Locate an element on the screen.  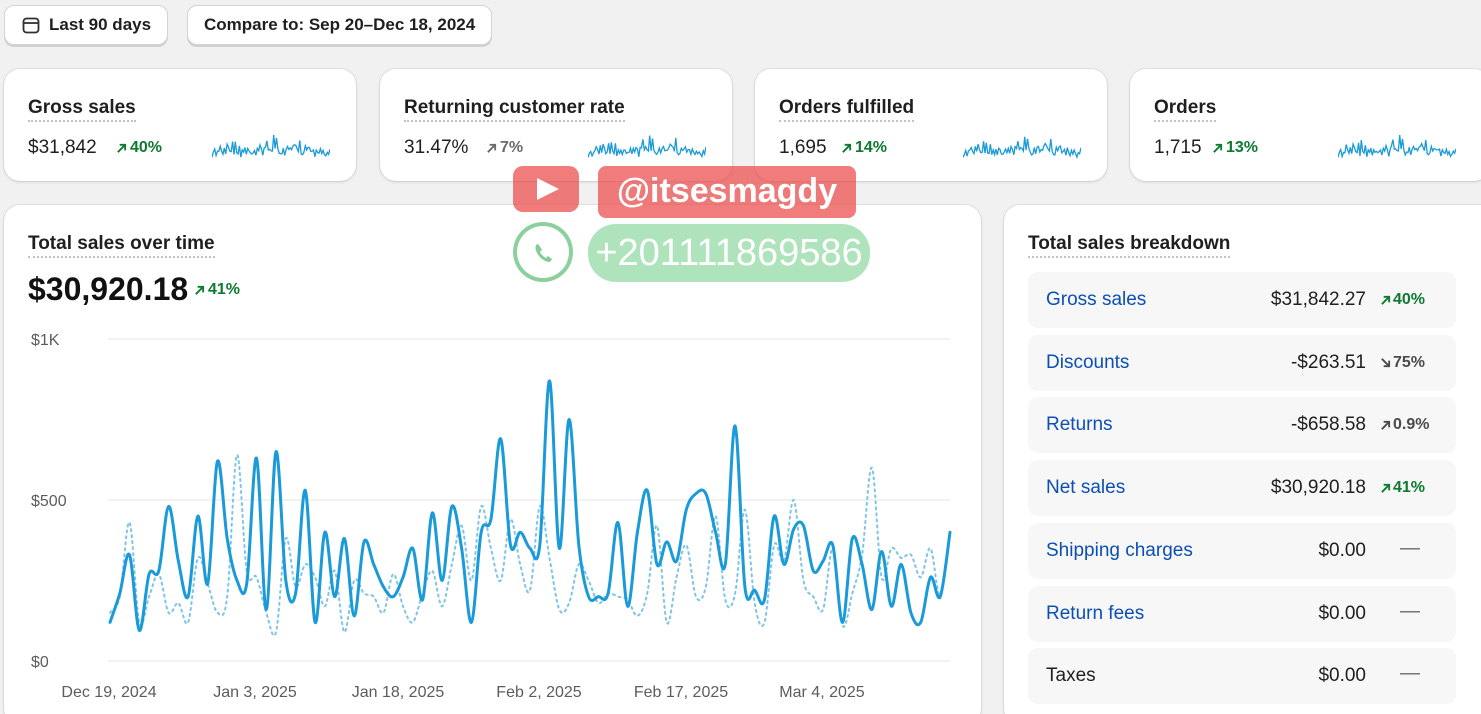
metric-delta: 14% is located at coordinates (864, 148).